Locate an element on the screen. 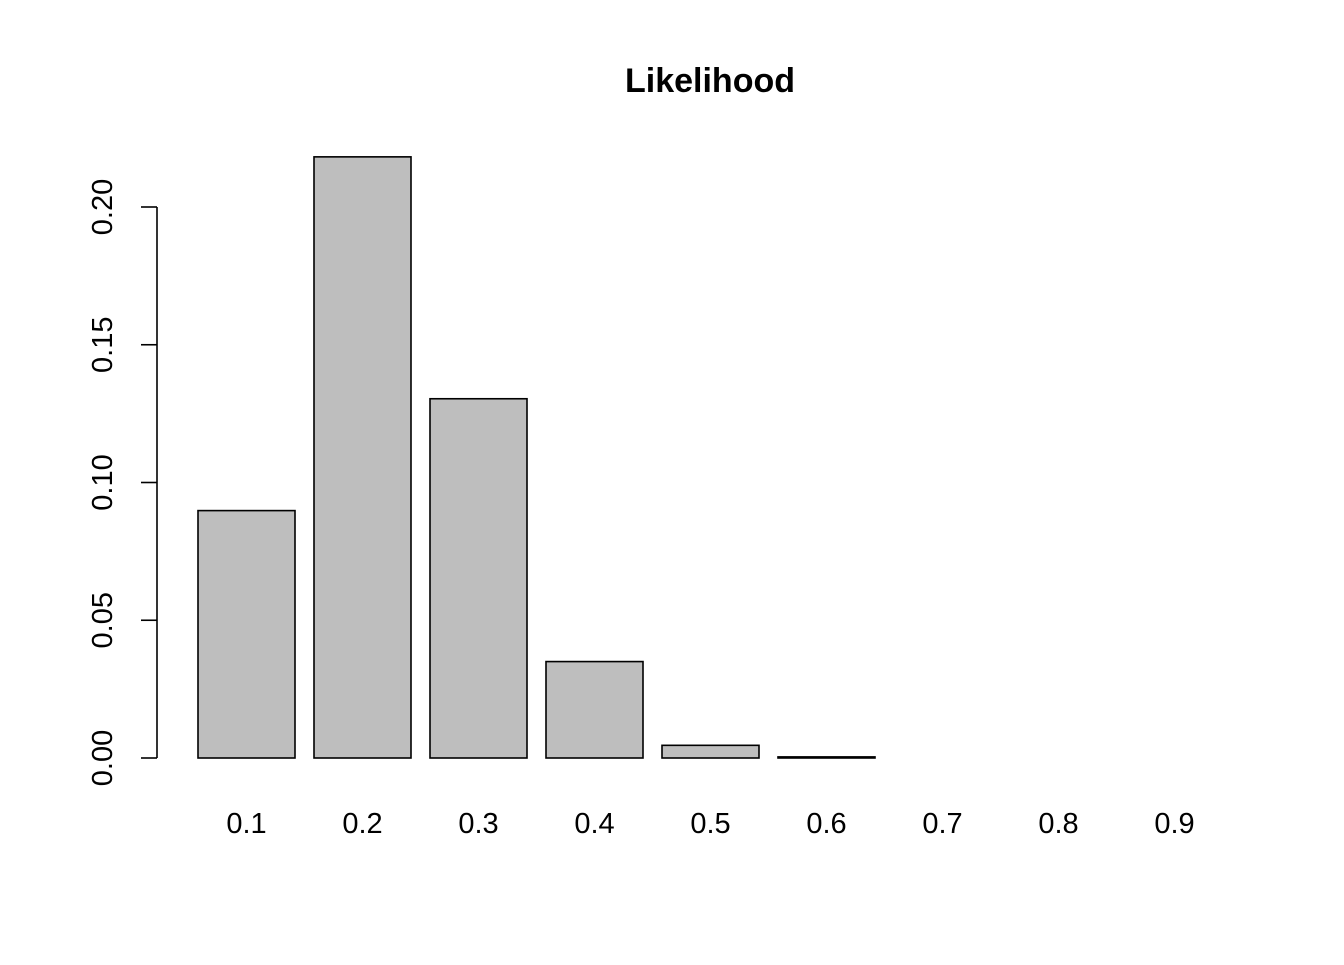 The width and height of the screenshot is (1344, 965). y-tick-label: 0.20 is located at coordinates (103, 207).